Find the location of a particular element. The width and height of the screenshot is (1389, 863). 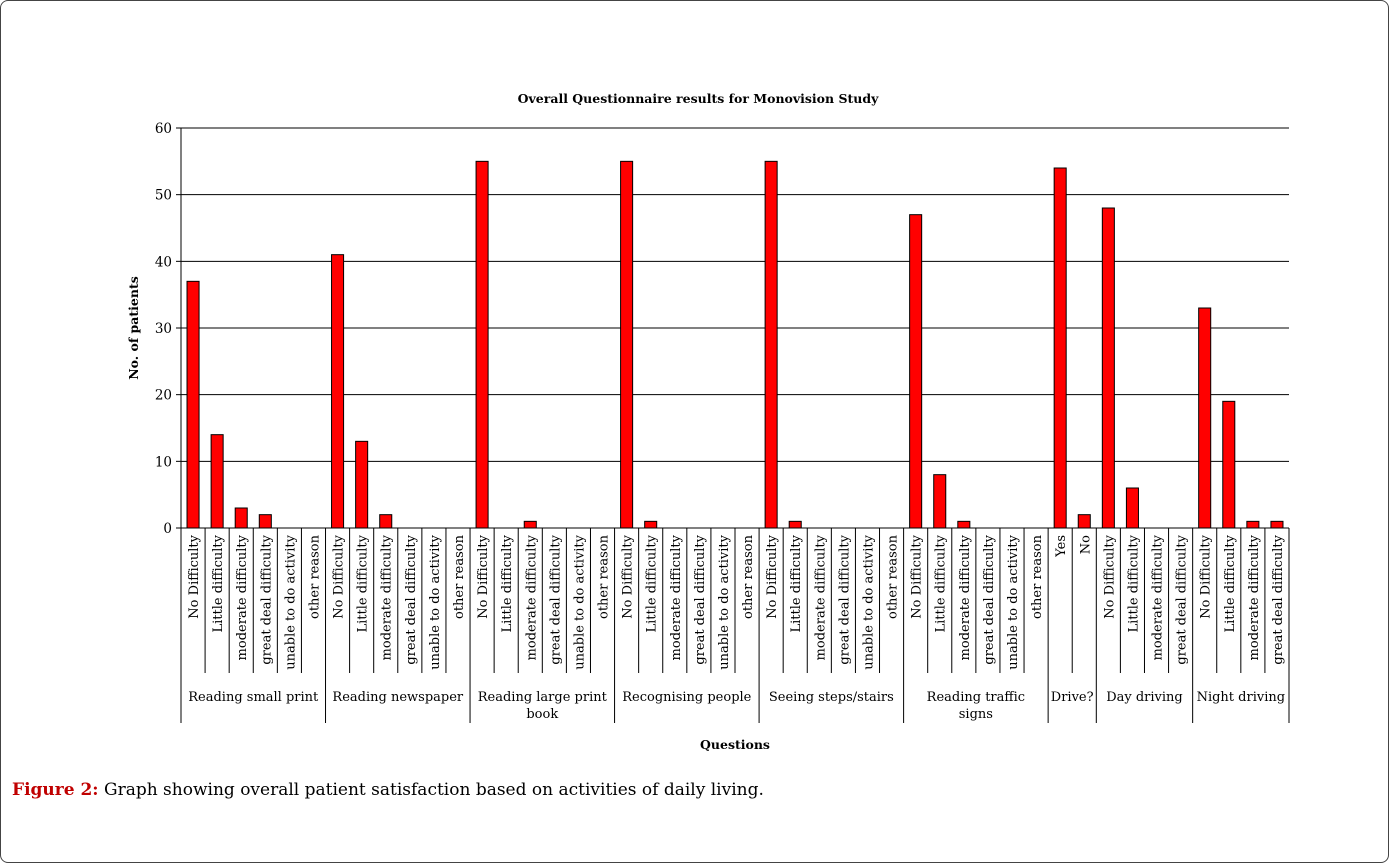

group-label: Reading newspaper is located at coordinates (397, 697).